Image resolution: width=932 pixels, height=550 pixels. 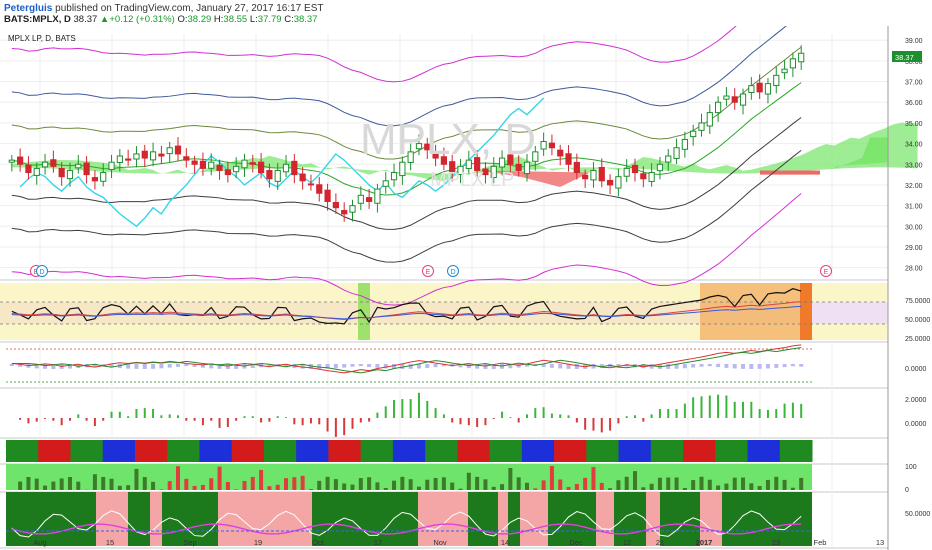 What do you see at coordinates (914, 227) in the screenshot?
I see `price-tick-label: 30.00` at bounding box center [914, 227].